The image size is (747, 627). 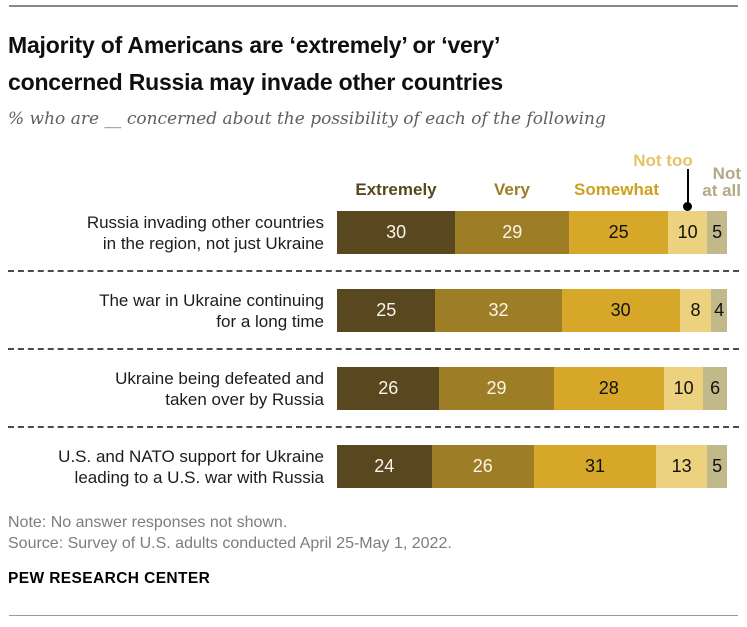 I want to click on legend-label-somewhat: Somewhat, so click(x=616, y=189).